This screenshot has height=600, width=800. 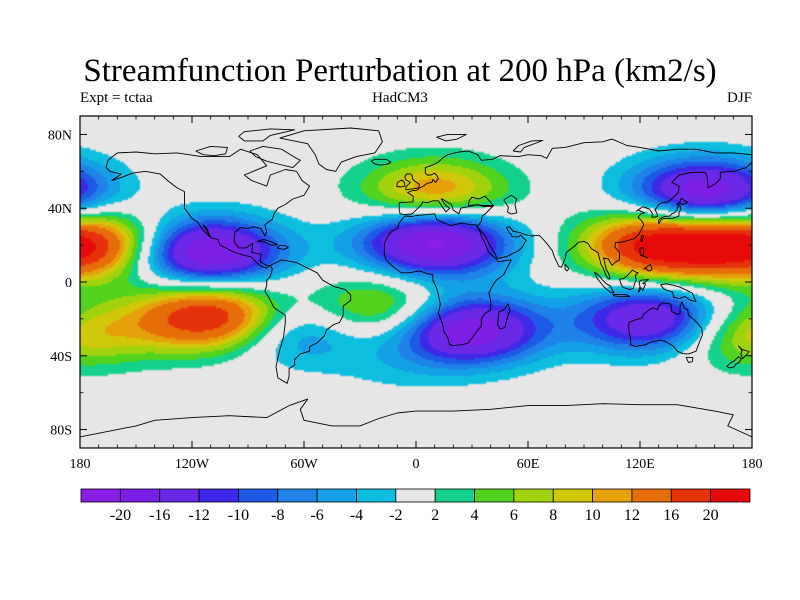 I want to click on coastline-mindanao, so click(x=648, y=268).